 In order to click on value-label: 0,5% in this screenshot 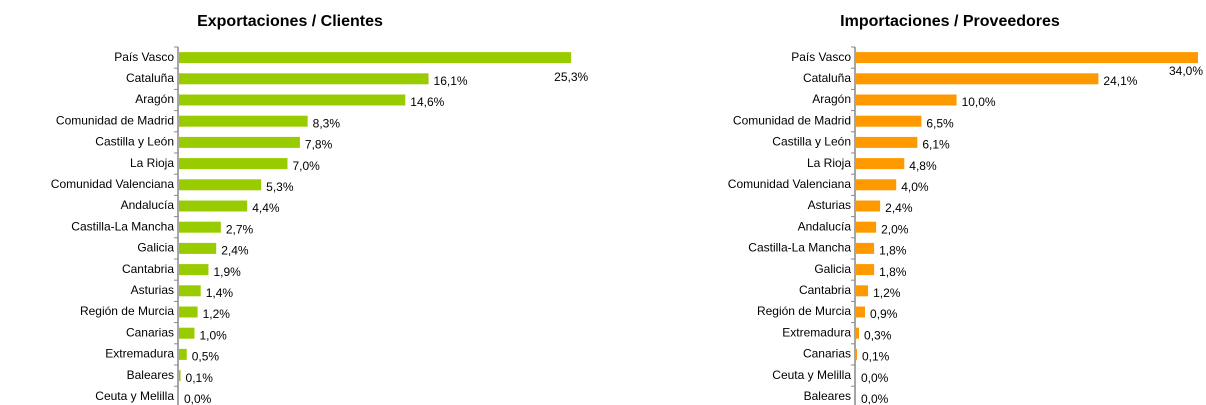, I will do `click(206, 357)`.